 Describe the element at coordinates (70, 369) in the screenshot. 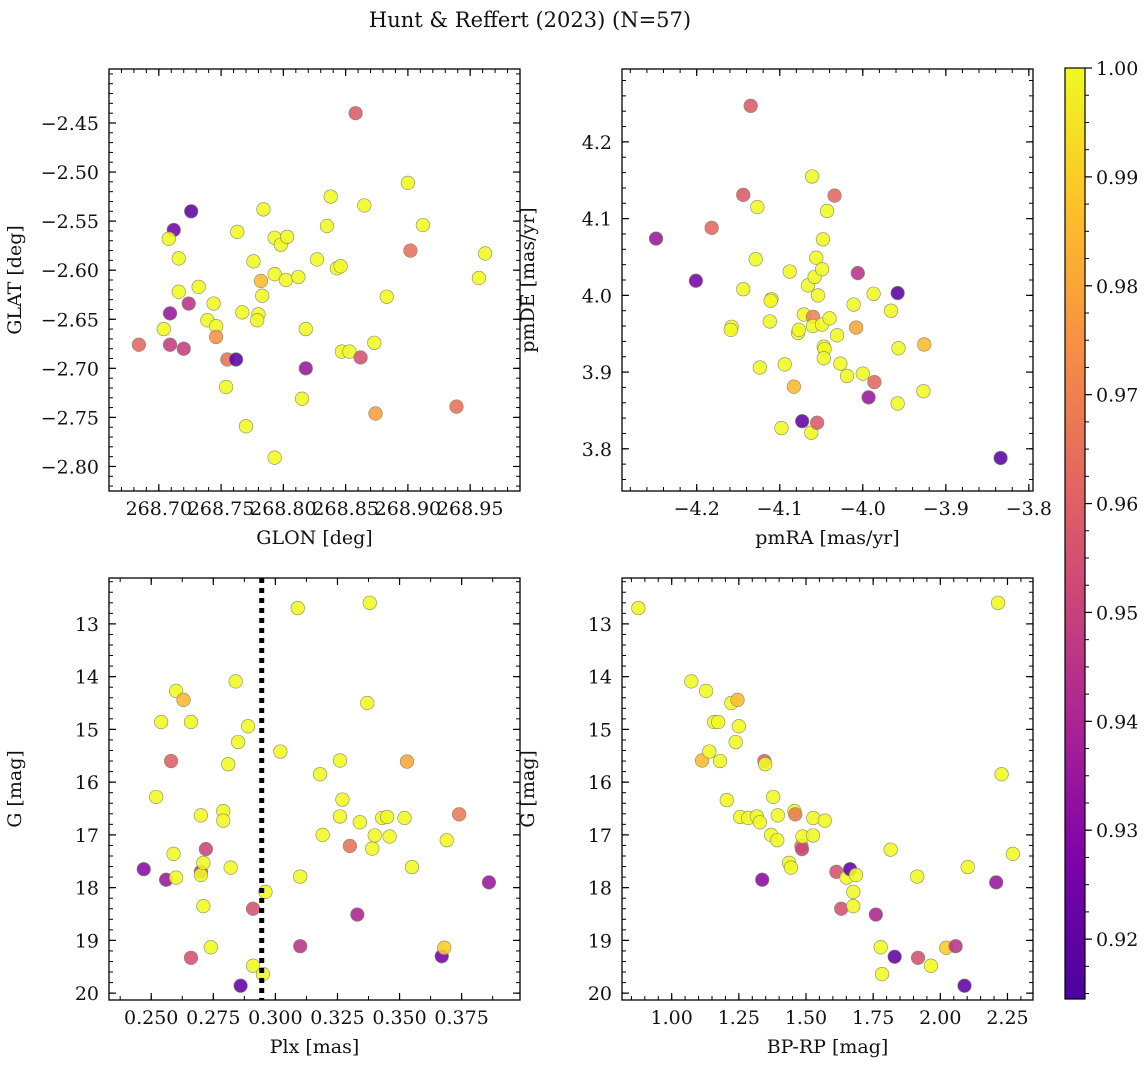

I see `y-tick-label: −2.70` at that location.